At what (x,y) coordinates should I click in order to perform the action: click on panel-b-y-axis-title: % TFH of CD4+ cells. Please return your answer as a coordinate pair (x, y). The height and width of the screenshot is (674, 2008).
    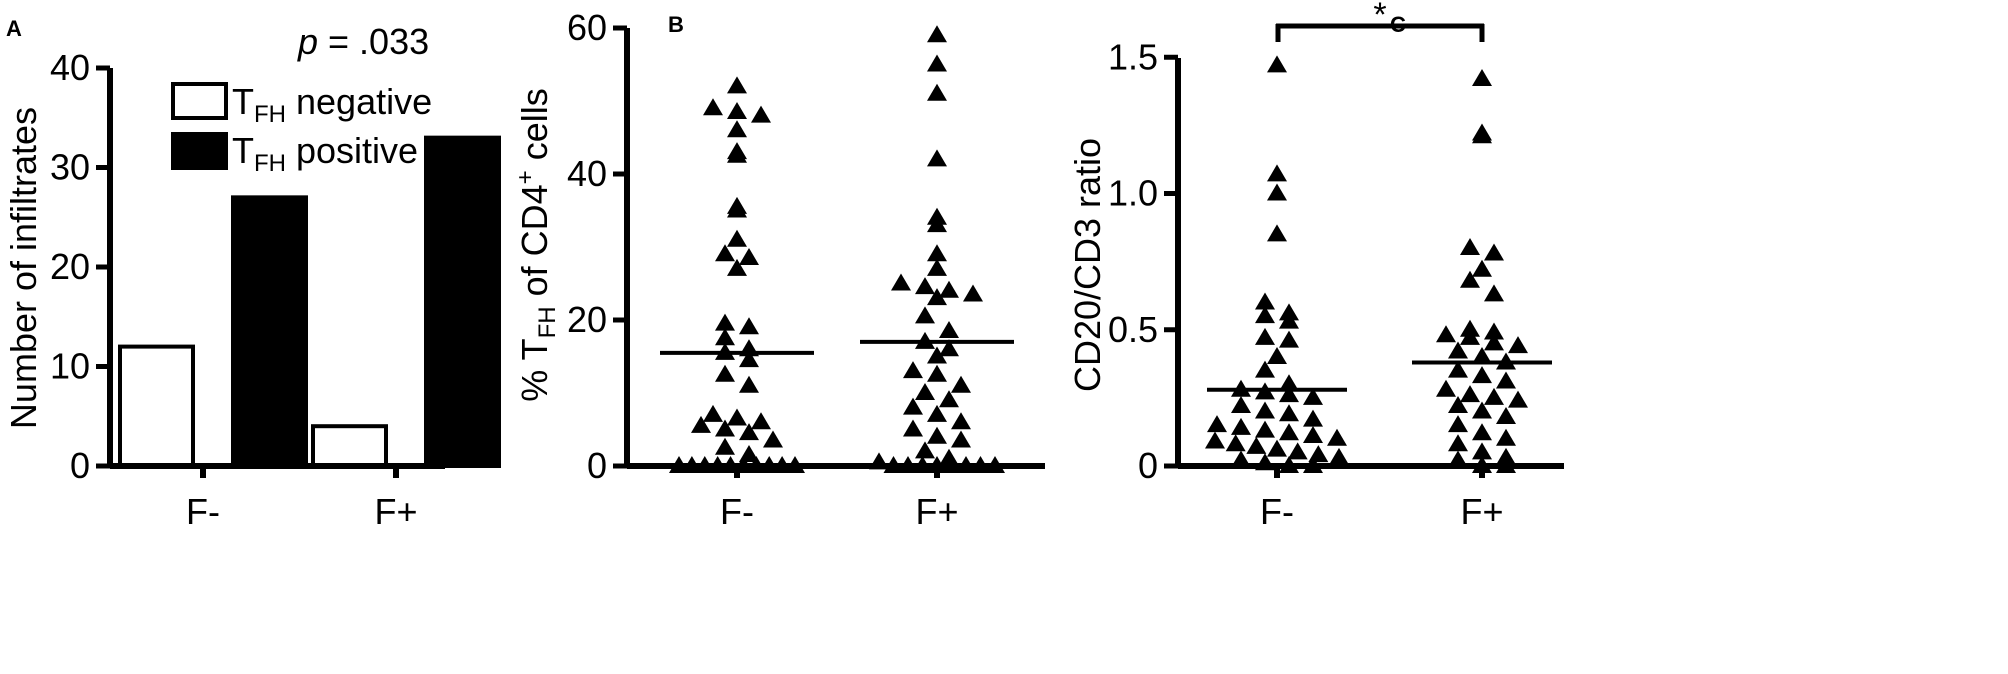
    Looking at the image, I should click on (536, 244).